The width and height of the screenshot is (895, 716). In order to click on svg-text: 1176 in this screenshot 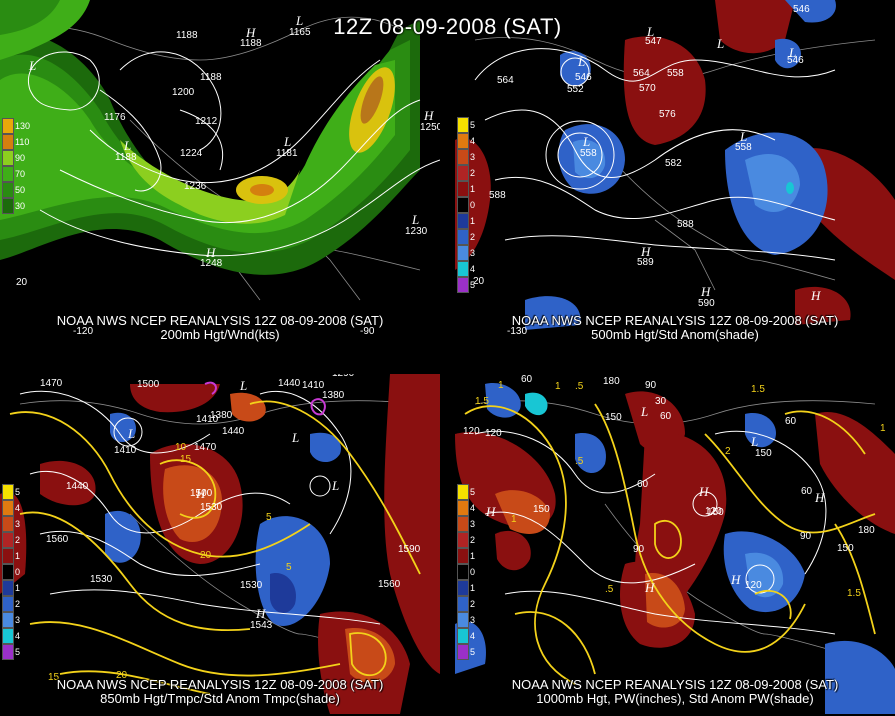, I will do `click(115, 117)`.